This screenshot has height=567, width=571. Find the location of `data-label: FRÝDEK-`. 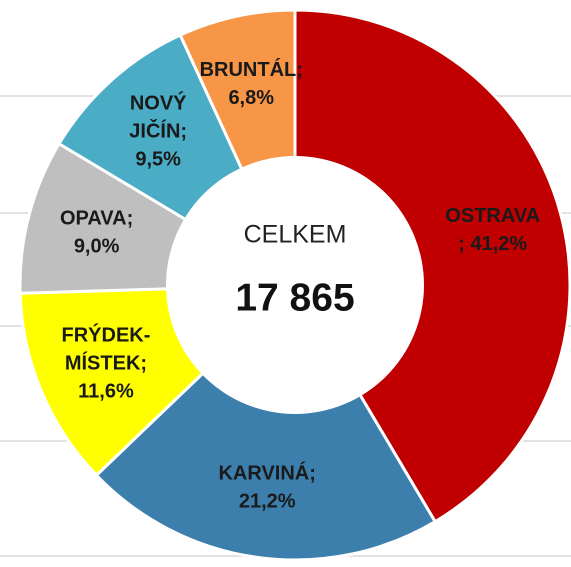

data-label: FRÝDEK- is located at coordinates (106, 335).